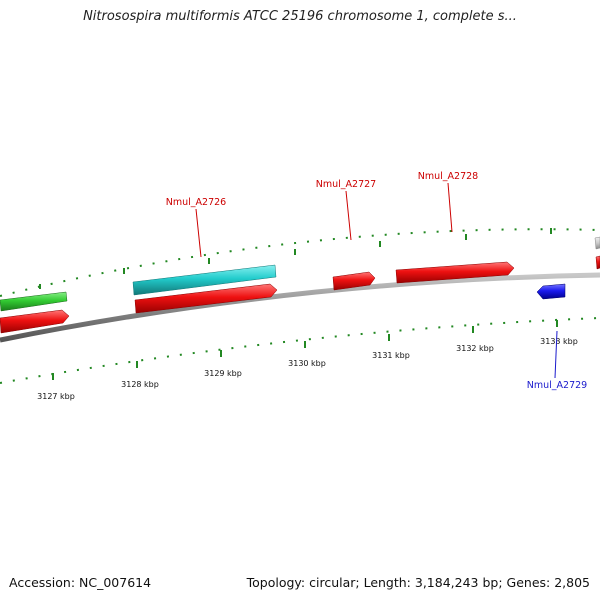 The width and height of the screenshot is (600, 600). What do you see at coordinates (475, 348) in the screenshot?
I see `tick-label-3132: 3132 kbp` at bounding box center [475, 348].